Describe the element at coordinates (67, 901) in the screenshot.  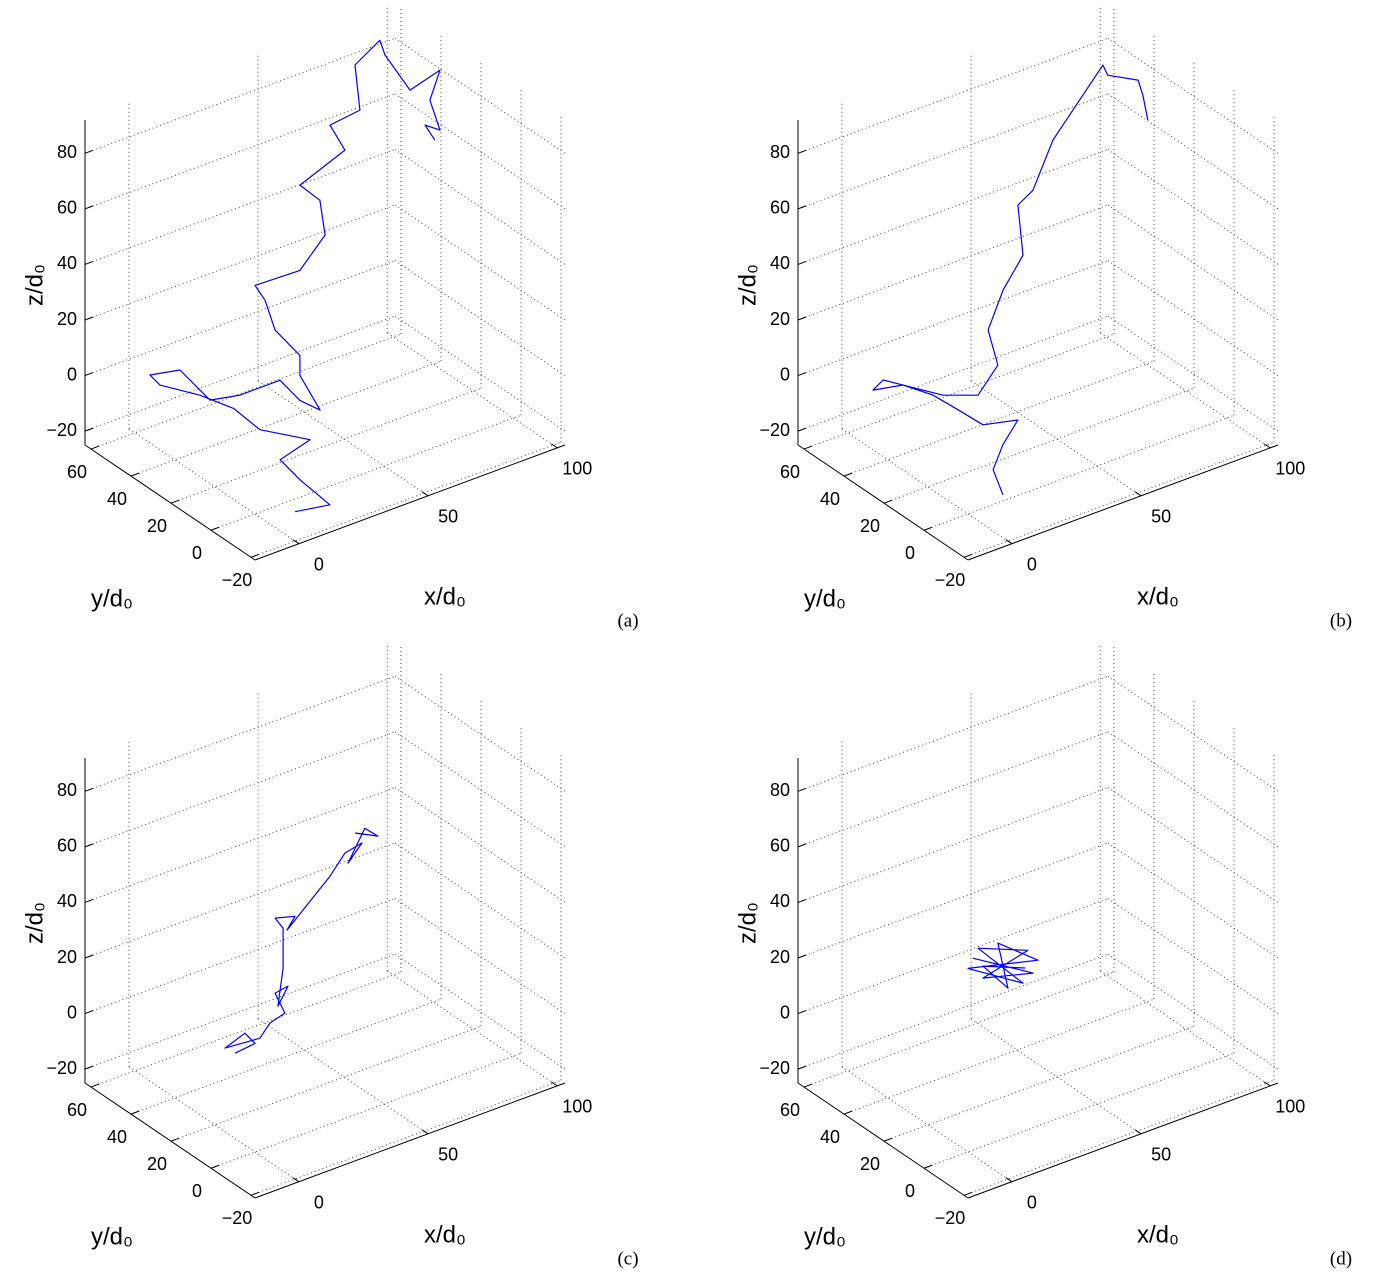
I see `z-tick-label: 40` at that location.